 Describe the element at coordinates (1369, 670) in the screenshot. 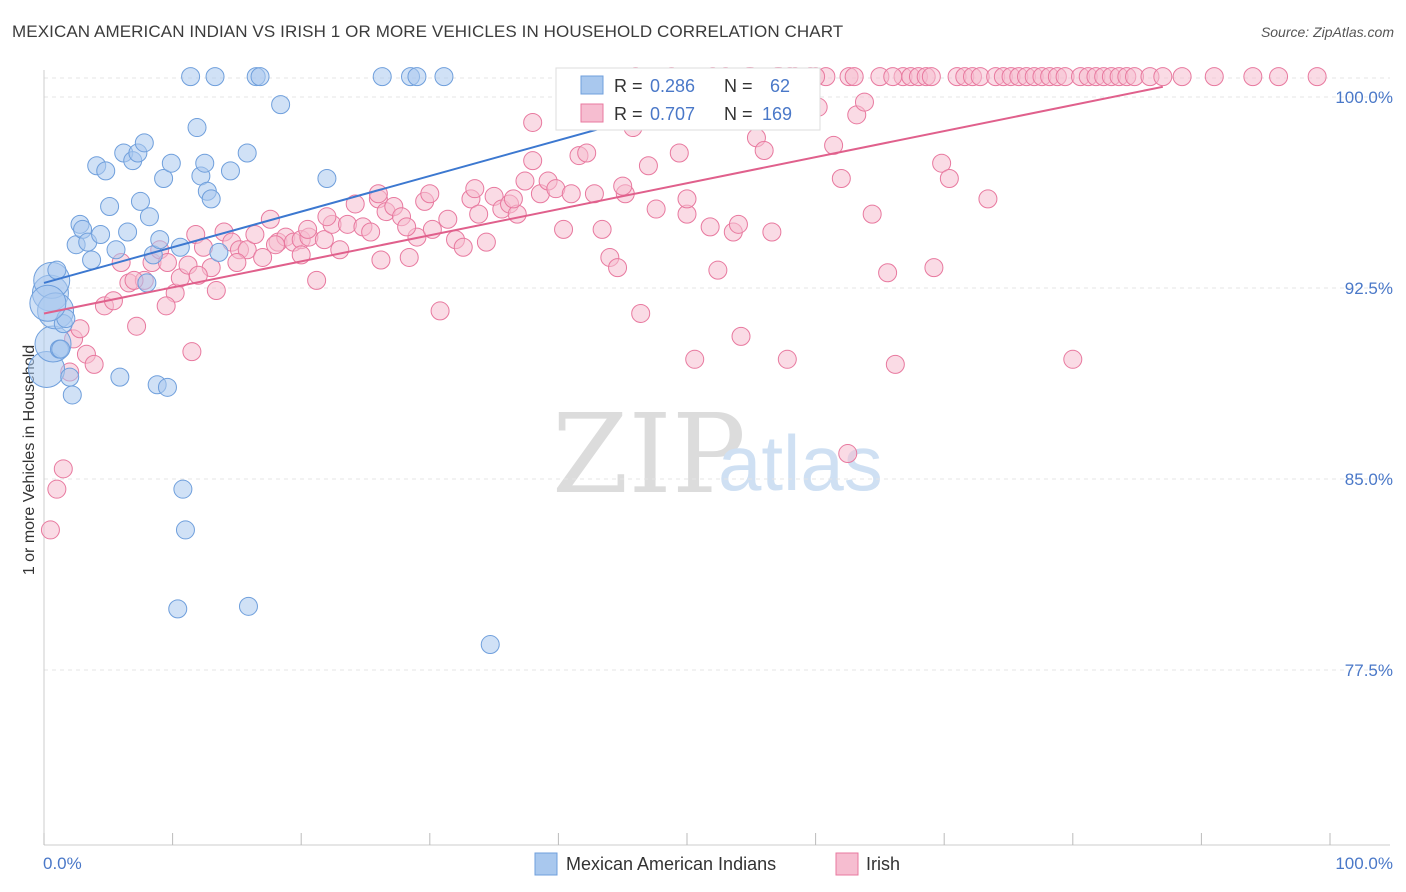

I see `y-tick-label-3: 77.5%` at that location.